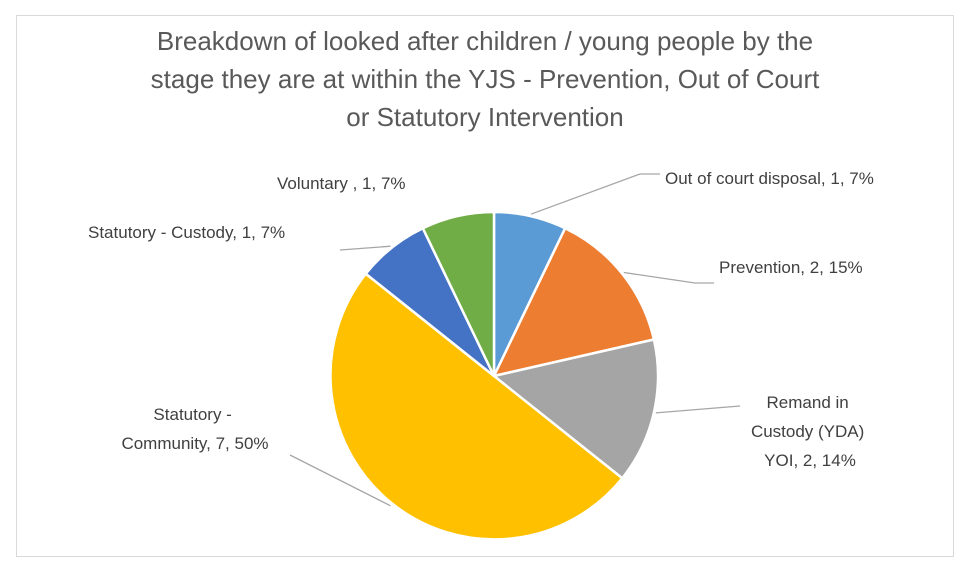 This screenshot has width=970, height=573. I want to click on data-label-remand-line-3: YOI, 2, 14%, so click(810, 460).